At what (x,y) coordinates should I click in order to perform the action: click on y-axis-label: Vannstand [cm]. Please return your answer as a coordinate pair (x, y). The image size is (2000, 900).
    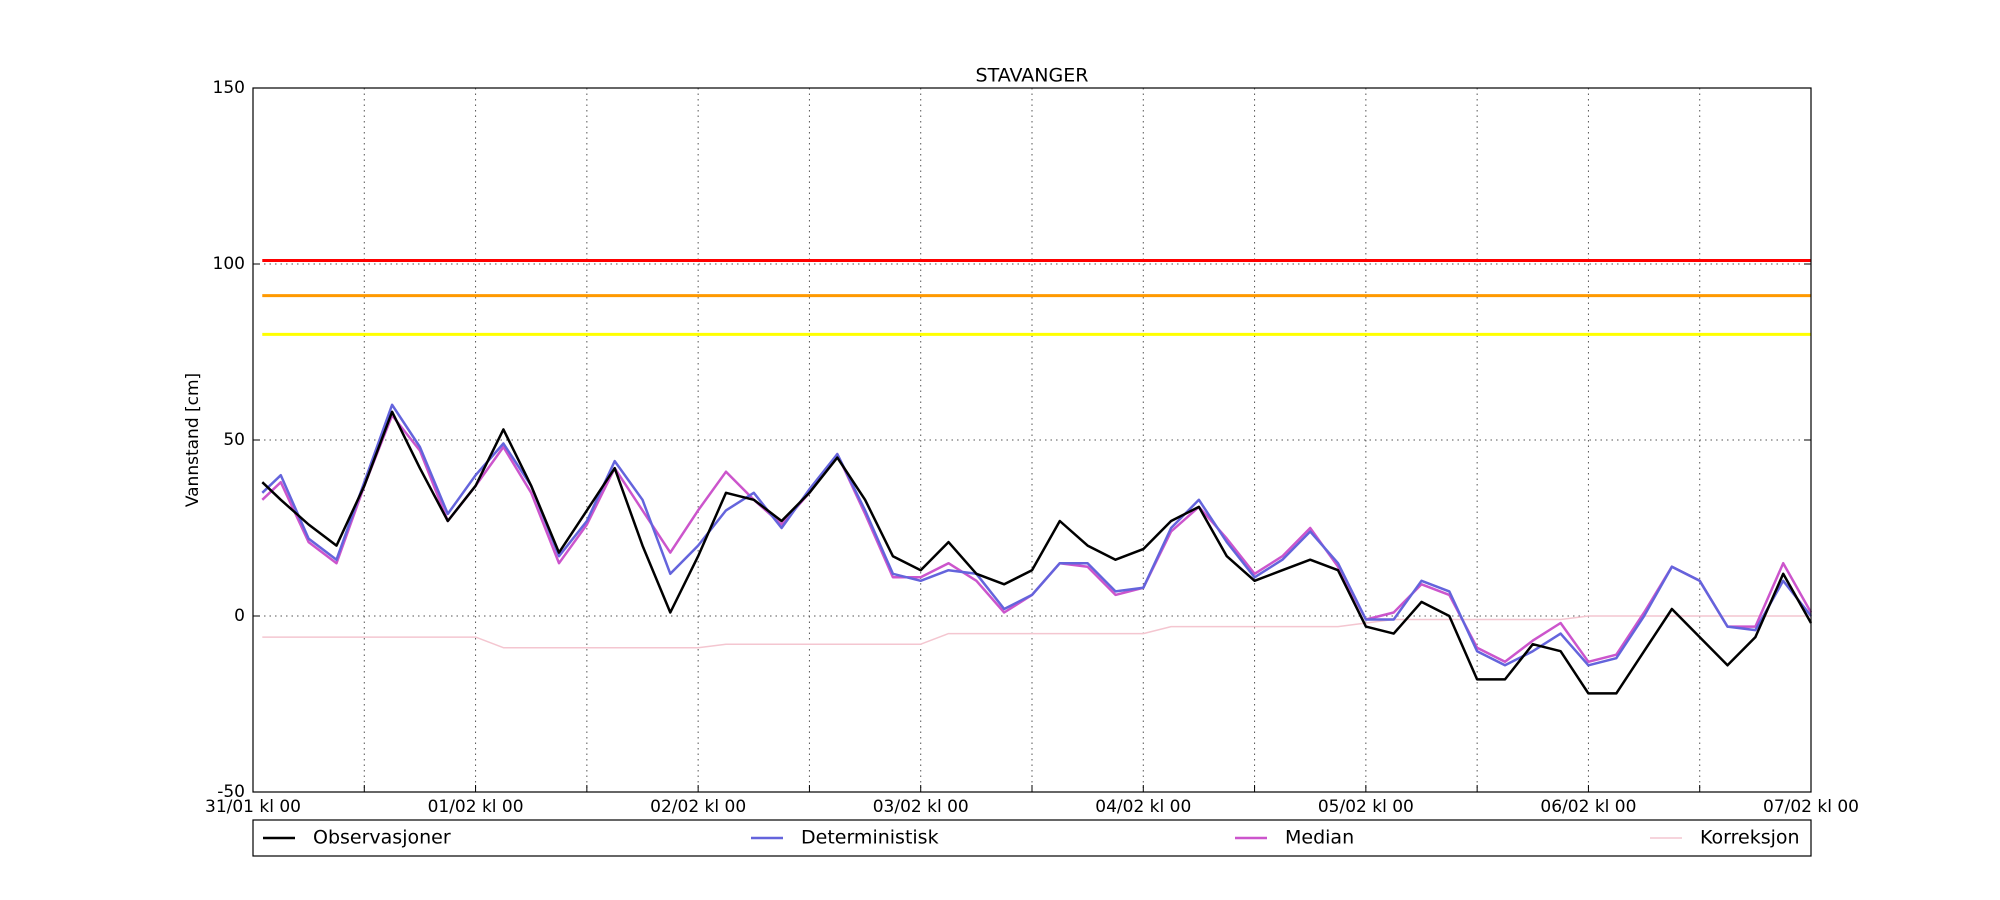
    Looking at the image, I should click on (193, 440).